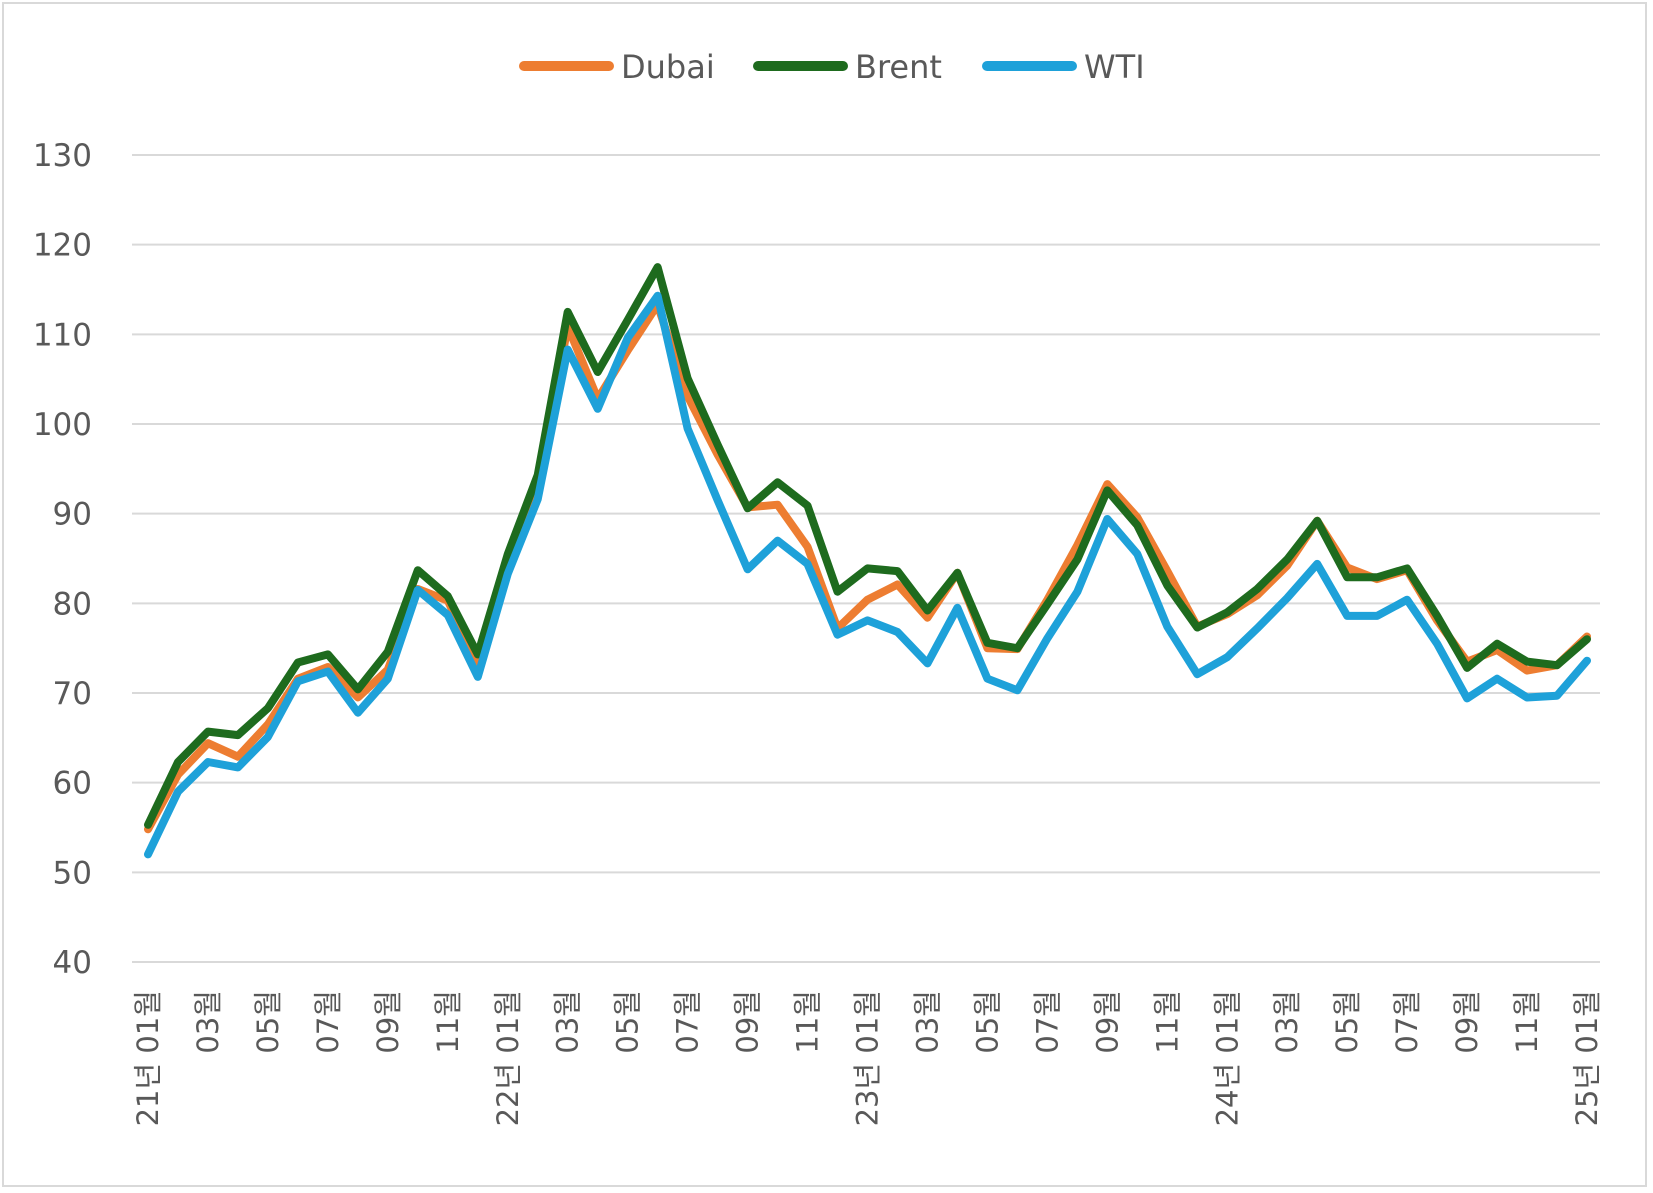 The image size is (1653, 1193). Describe the element at coordinates (508, 1058) in the screenshot. I see `x-tick-label: 22년 01월` at that location.